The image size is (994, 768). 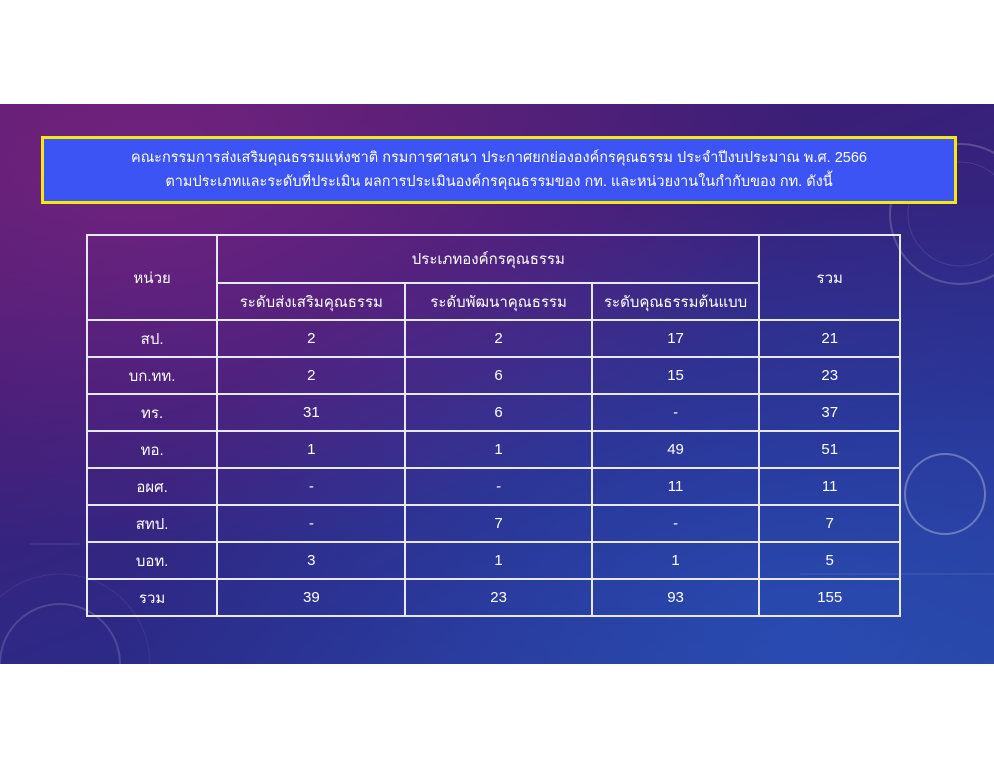 I want to click on cell-total: 23, so click(x=829, y=375).